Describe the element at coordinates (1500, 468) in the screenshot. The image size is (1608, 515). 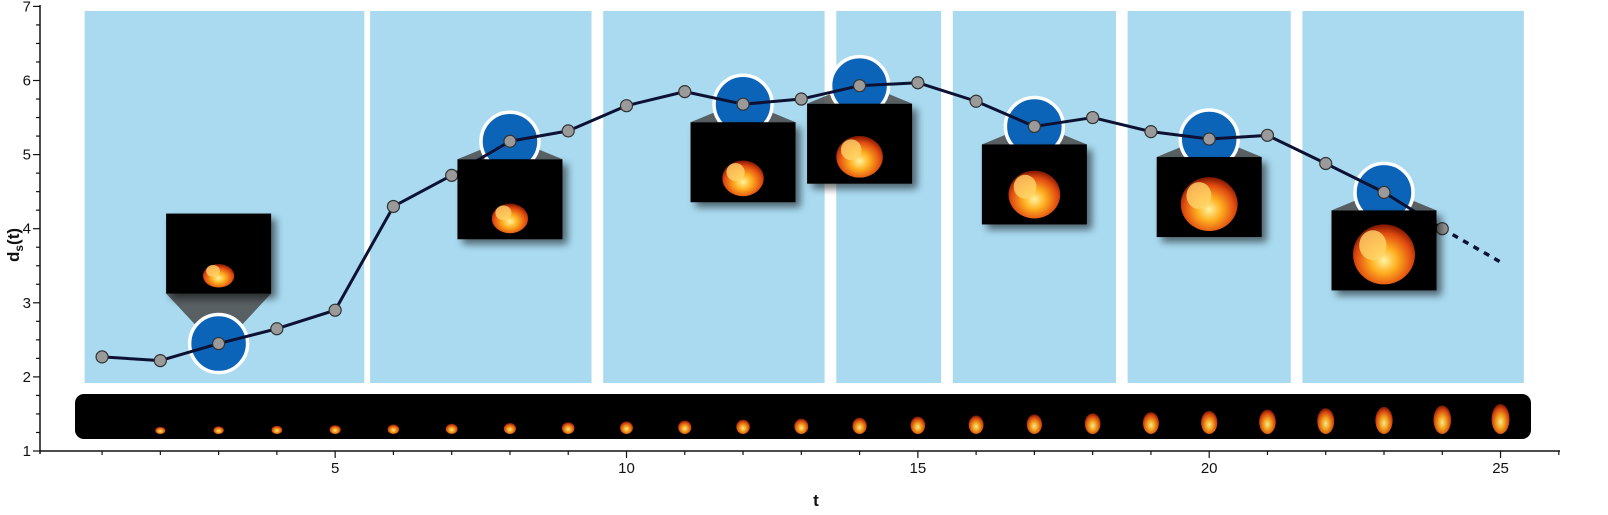
I see `x-tick-label: 25` at that location.